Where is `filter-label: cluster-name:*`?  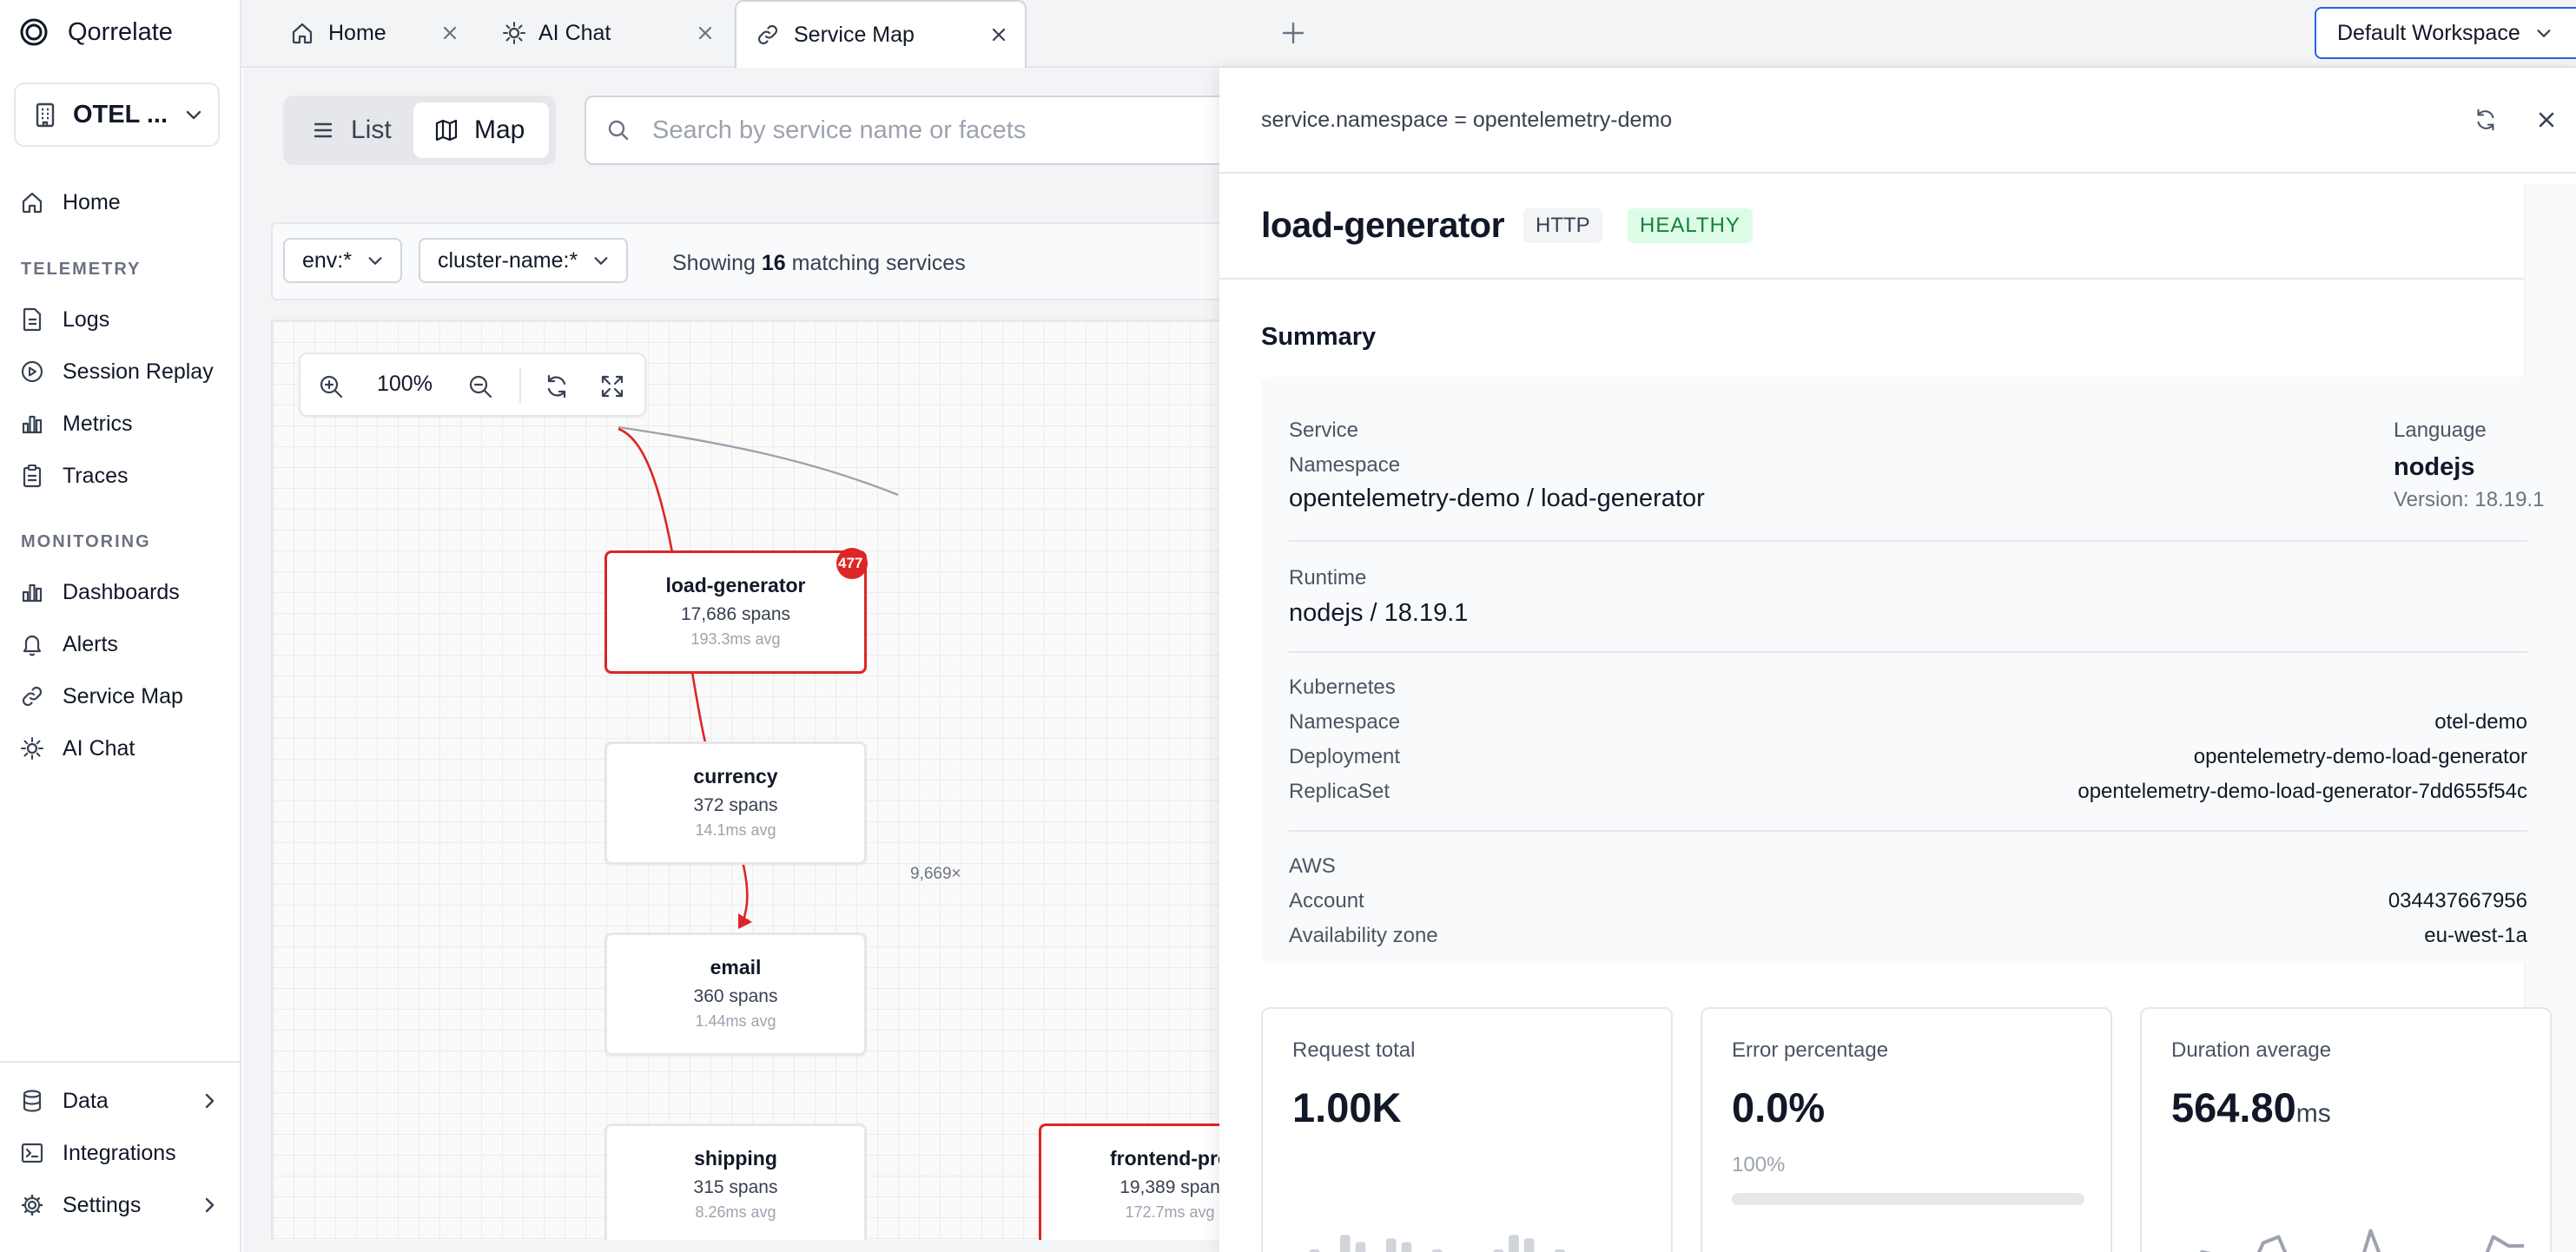
filter-label: cluster-name:* is located at coordinates (508, 260).